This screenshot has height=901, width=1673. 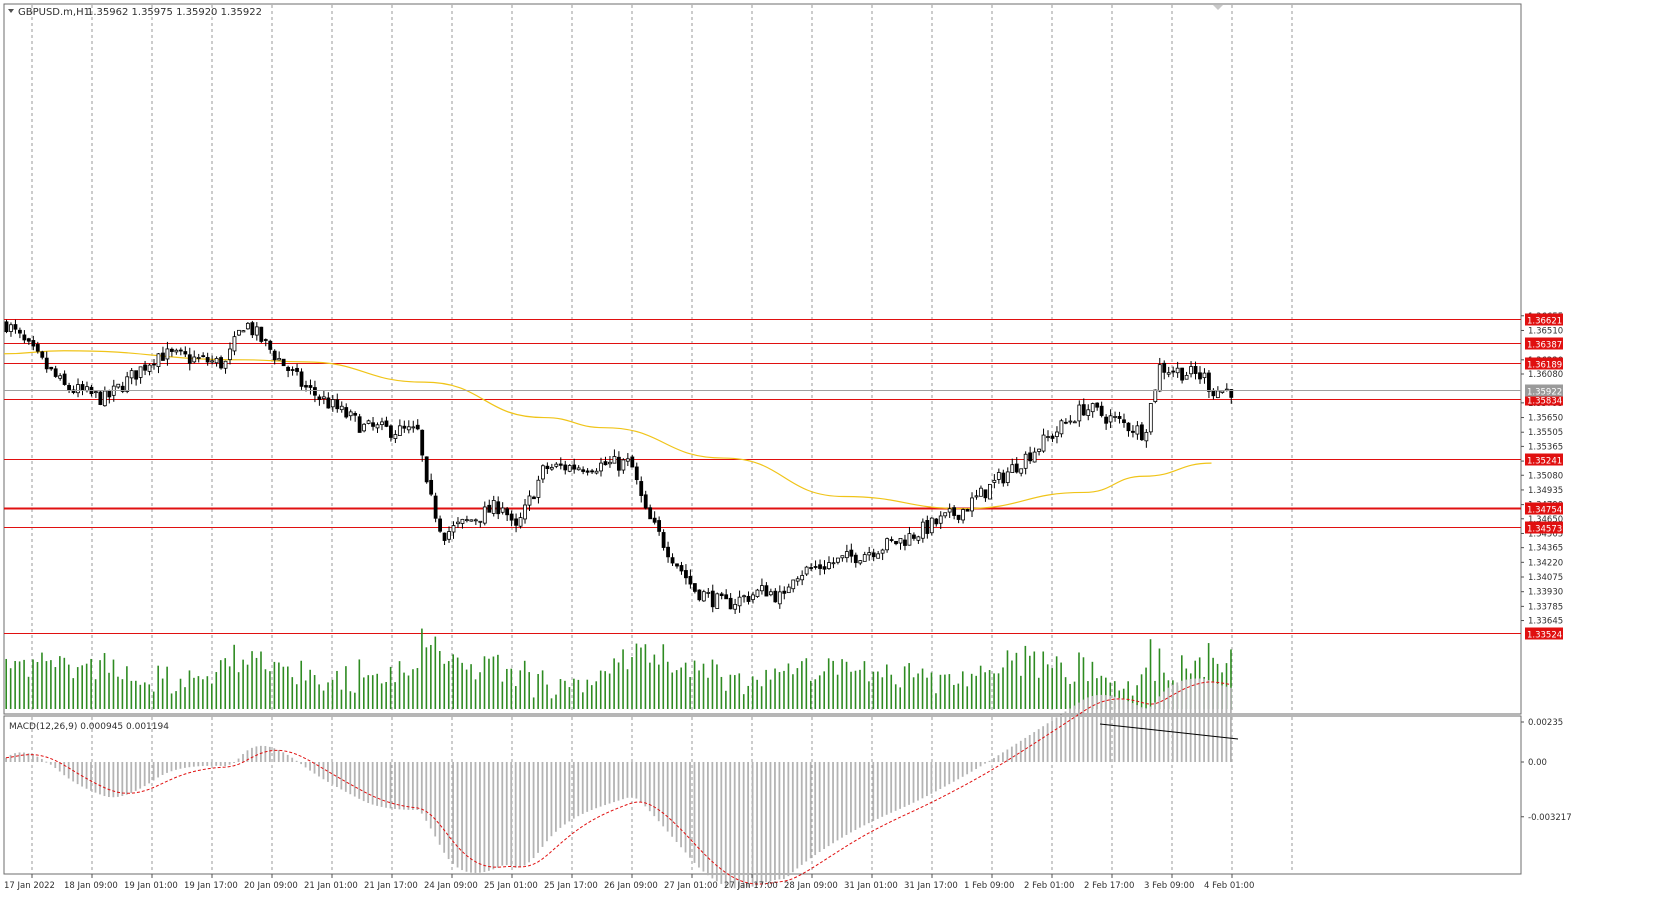 I want to click on time-label: 20 Jan 09:00, so click(x=271, y=886).